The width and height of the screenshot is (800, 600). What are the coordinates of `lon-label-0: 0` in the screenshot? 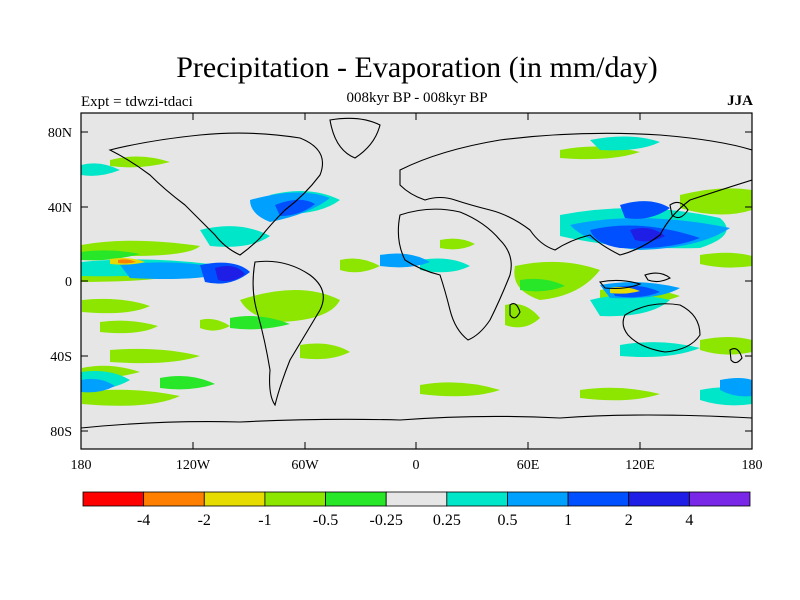 It's located at (416, 465).